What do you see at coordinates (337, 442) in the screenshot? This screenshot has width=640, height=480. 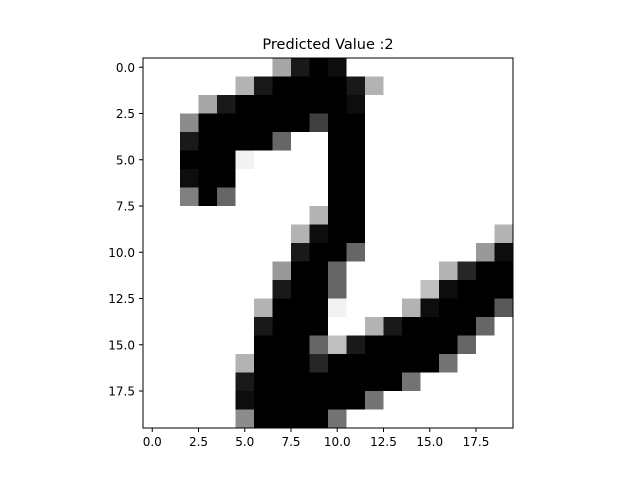 I see `x-tick-label: 10.0` at bounding box center [337, 442].